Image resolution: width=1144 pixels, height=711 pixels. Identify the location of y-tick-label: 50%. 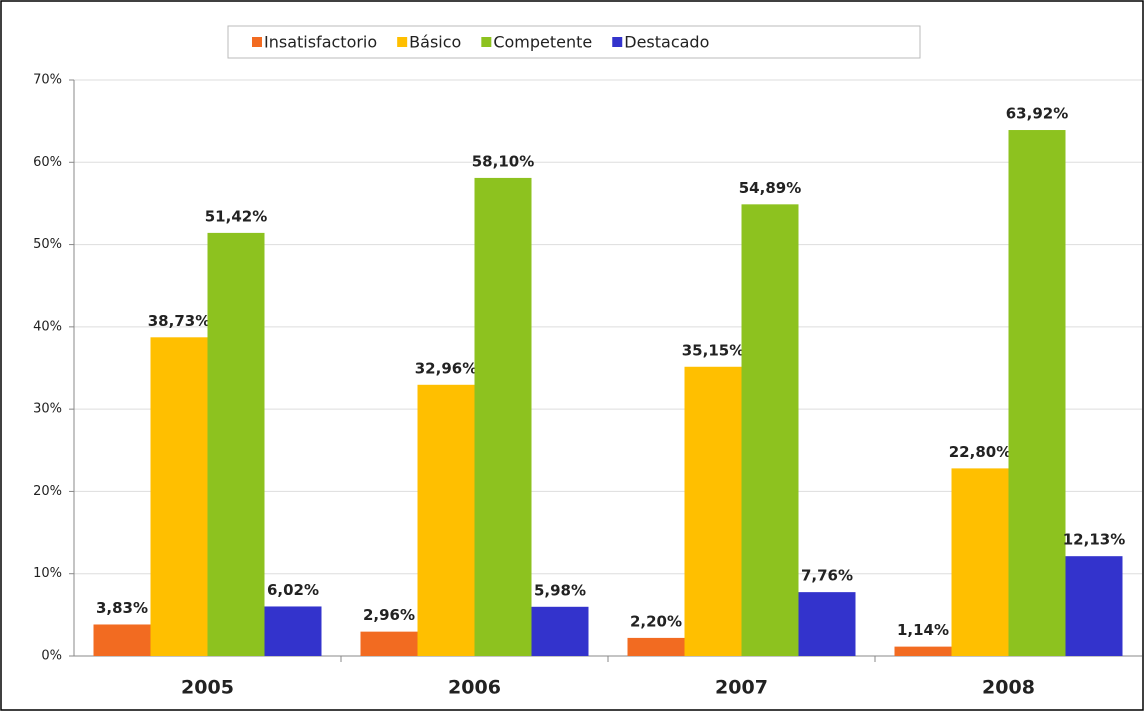
(47, 244).